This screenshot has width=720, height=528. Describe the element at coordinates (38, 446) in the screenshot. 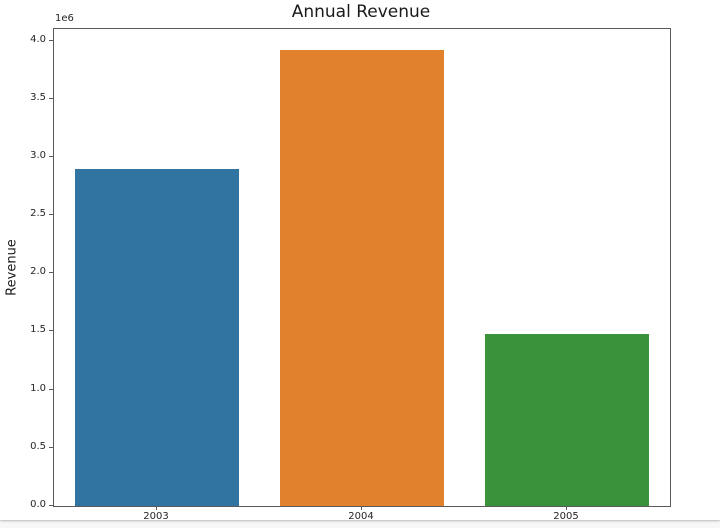

I see `y-tick-label: 0.5` at that location.